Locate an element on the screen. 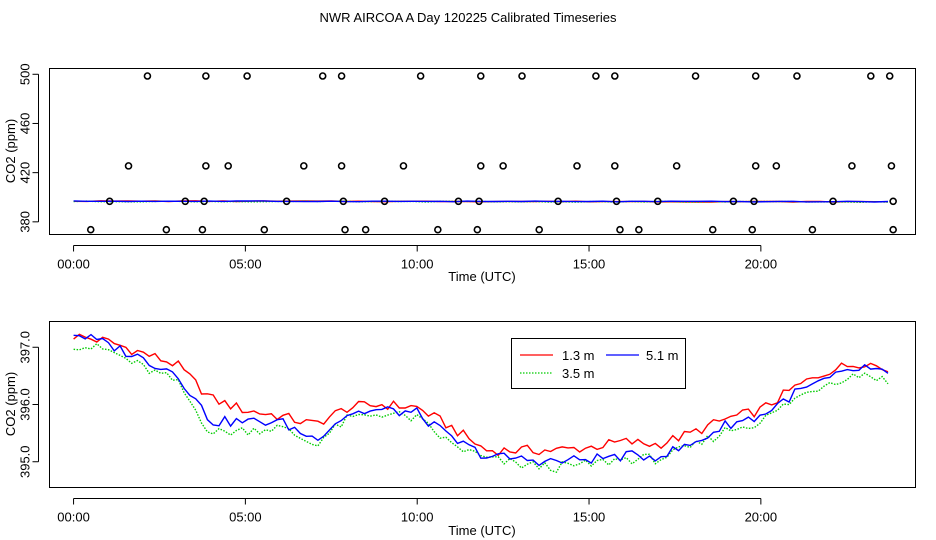 The image size is (936, 540). legend: 1.3 m 5.1 m 3.5 m is located at coordinates (598, 363).